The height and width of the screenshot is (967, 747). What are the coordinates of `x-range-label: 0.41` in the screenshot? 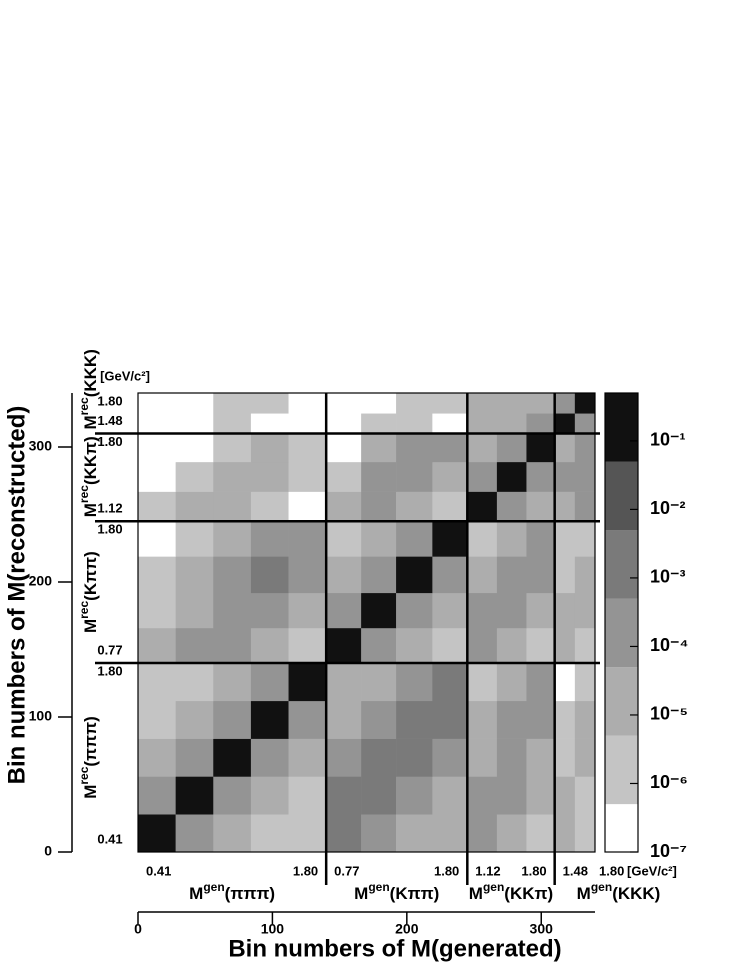 It's located at (158, 870).